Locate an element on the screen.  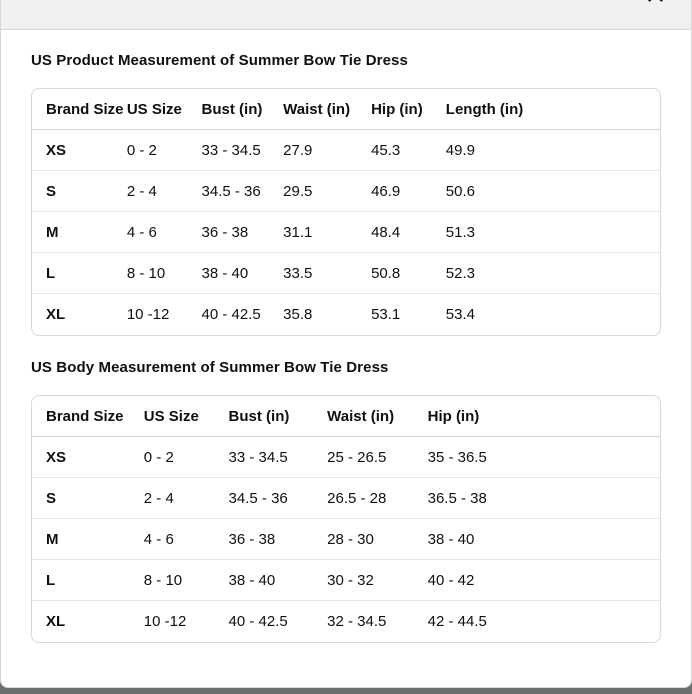
table-cell: 31.1 is located at coordinates (327, 232).